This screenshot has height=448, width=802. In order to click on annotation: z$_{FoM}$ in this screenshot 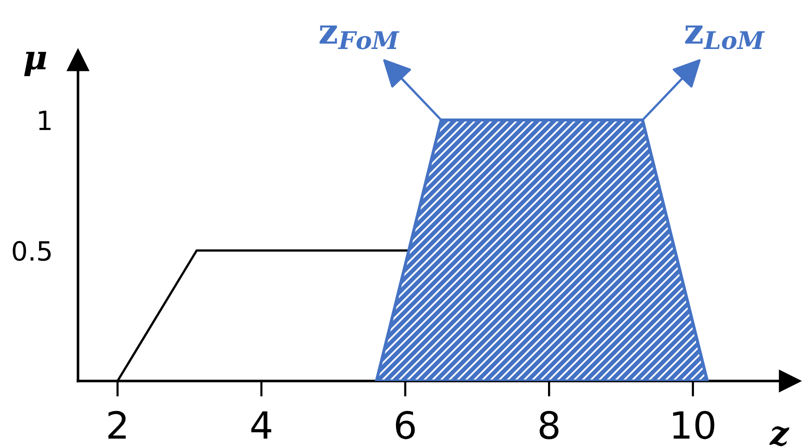, I will do `click(360, 38)`.